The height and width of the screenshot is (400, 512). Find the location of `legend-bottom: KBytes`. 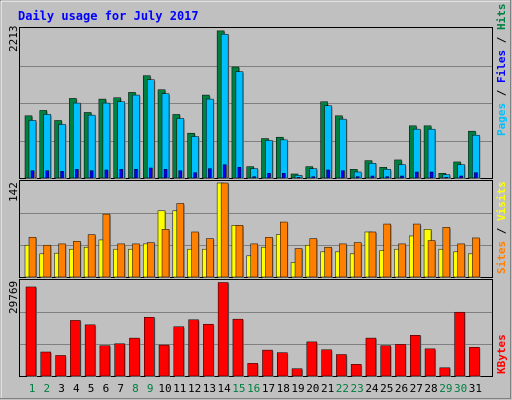

legend-bottom: KBytes is located at coordinates (501, 354).